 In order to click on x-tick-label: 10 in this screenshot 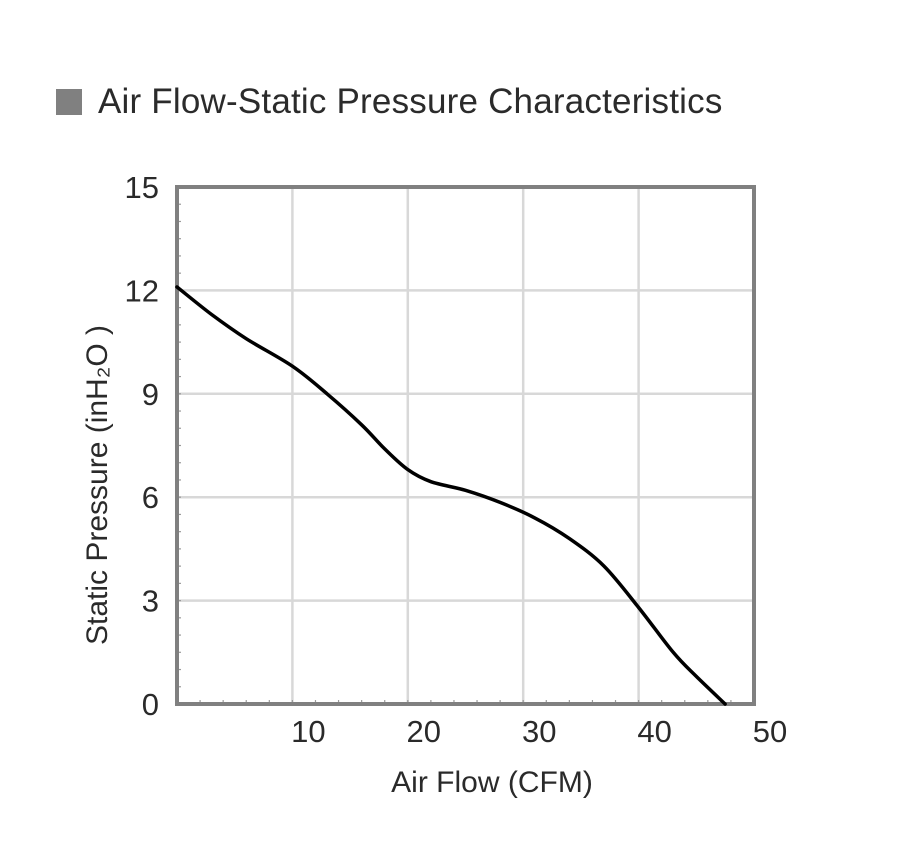, I will do `click(308, 731)`.